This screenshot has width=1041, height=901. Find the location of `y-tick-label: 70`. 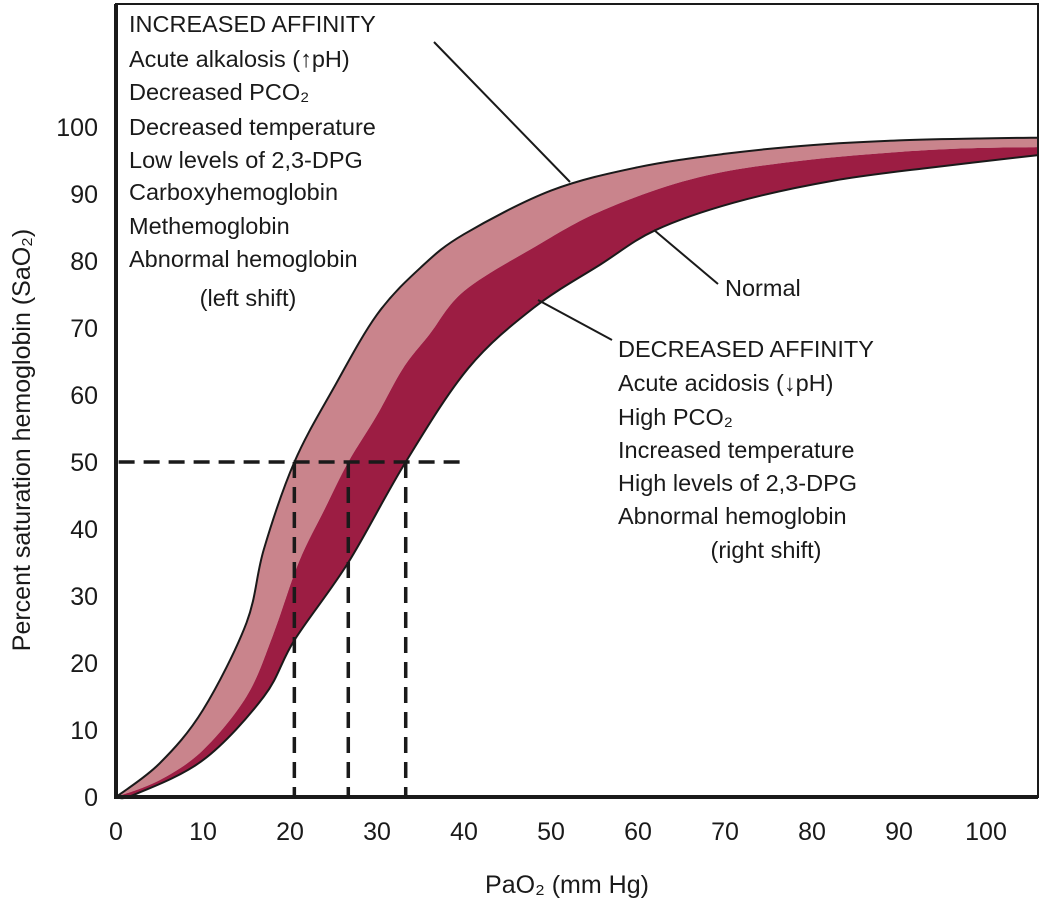

y-tick-label: 70 is located at coordinates (84, 329).